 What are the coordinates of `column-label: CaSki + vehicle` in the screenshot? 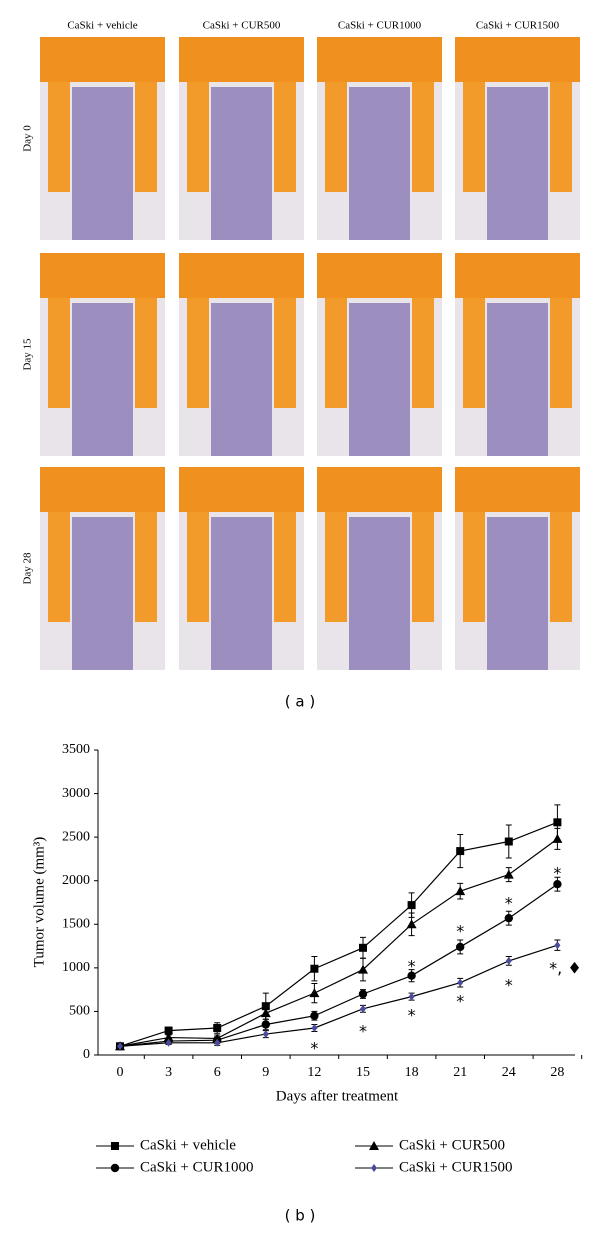 It's located at (102, 26).